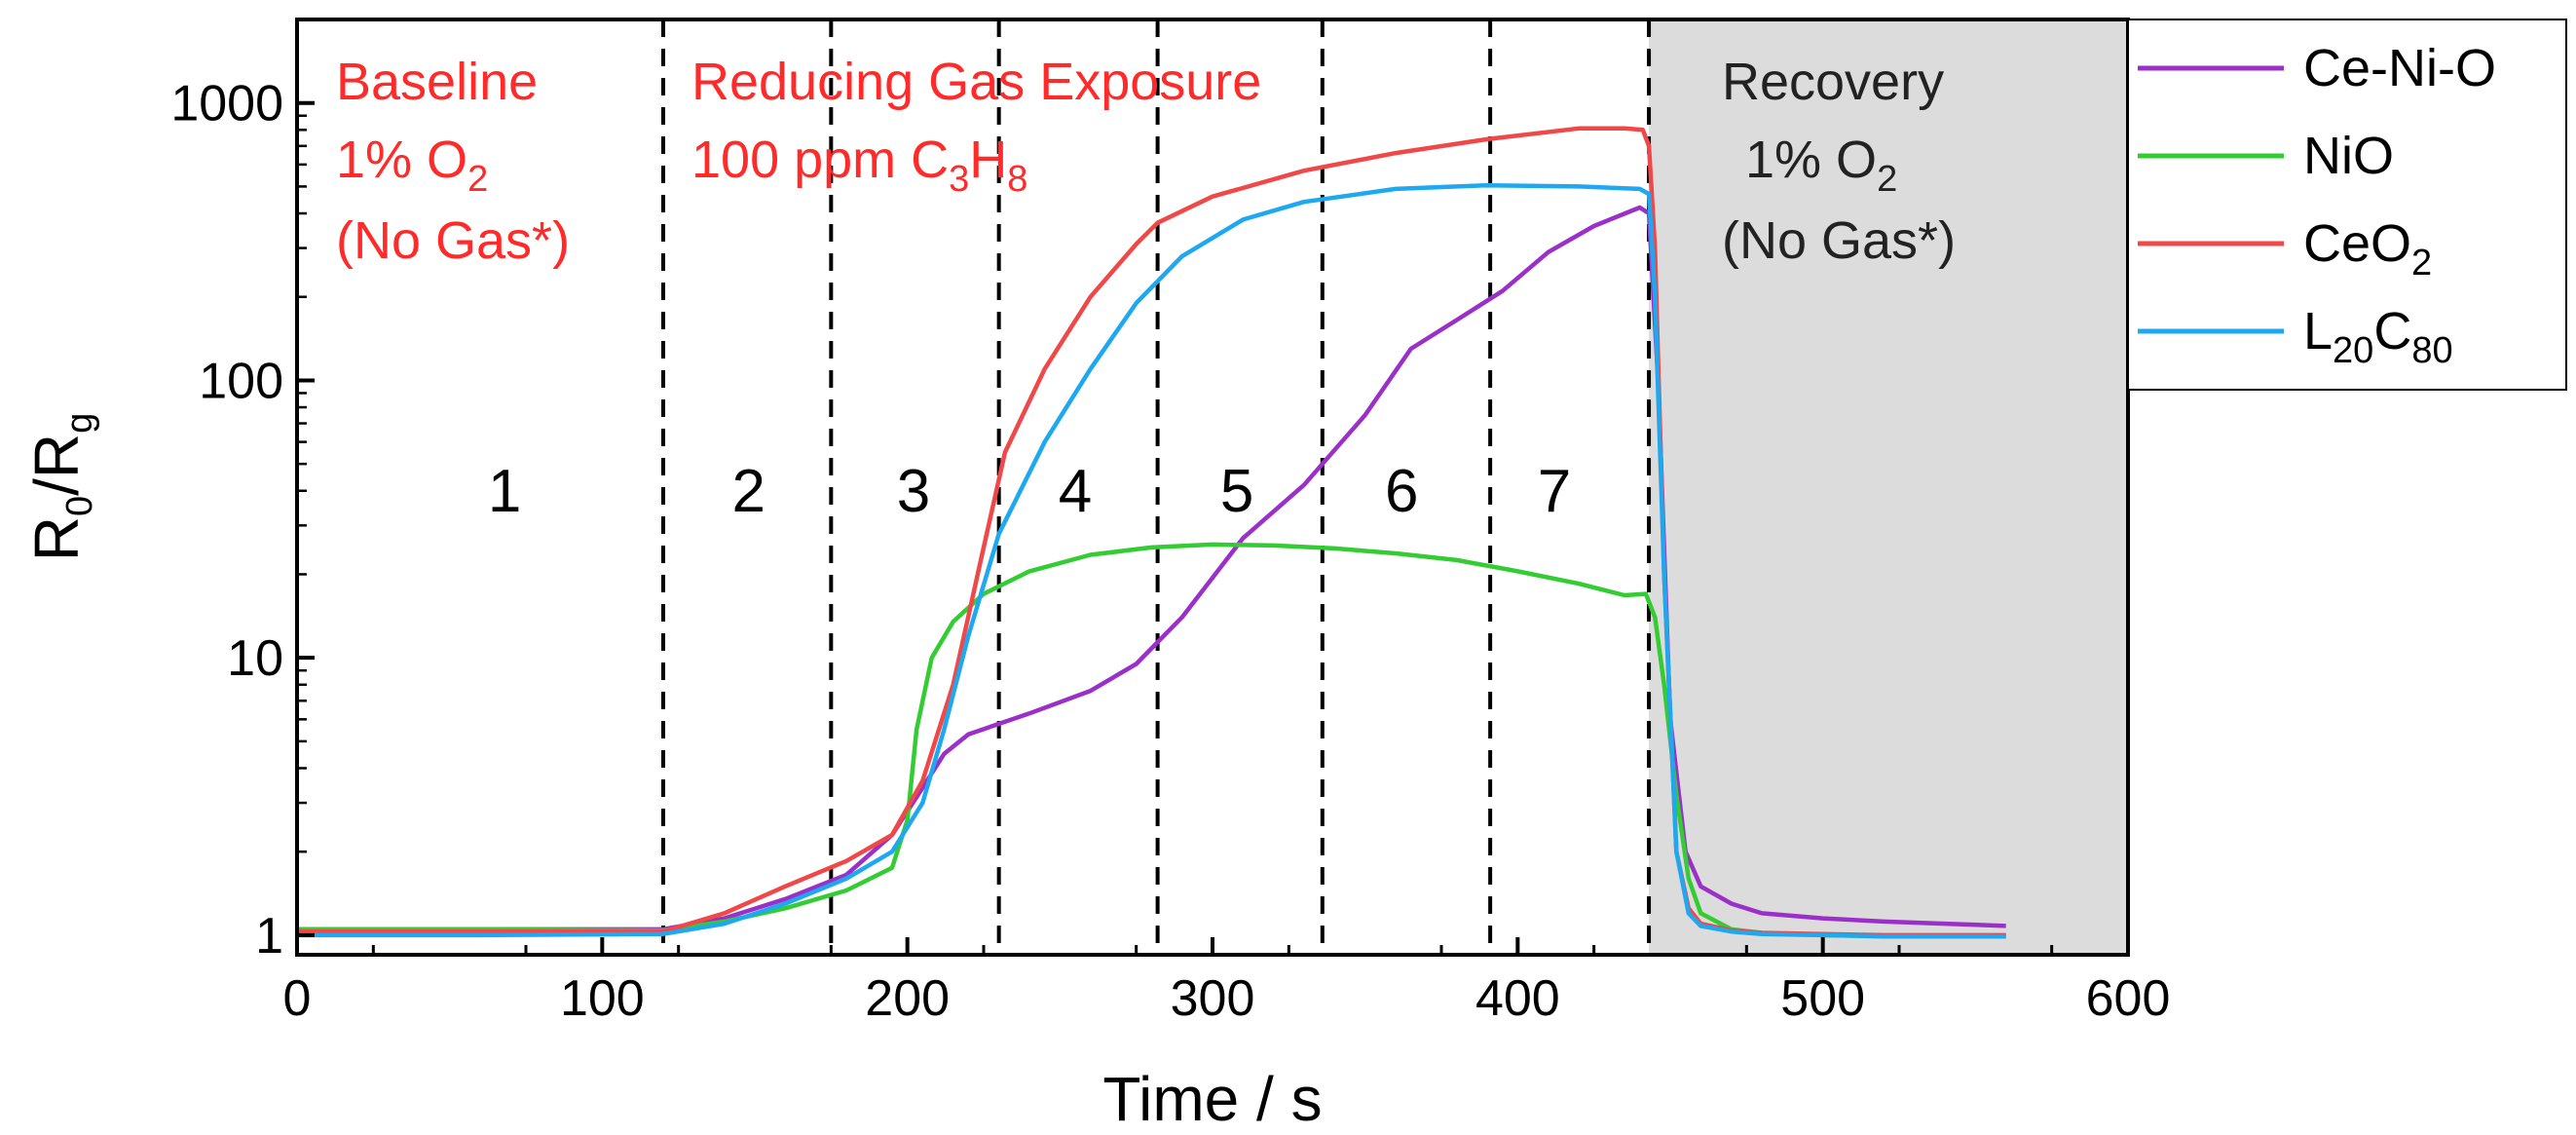 The image size is (2576, 1135). I want to click on y-tick-label-1: 1, so click(269, 936).